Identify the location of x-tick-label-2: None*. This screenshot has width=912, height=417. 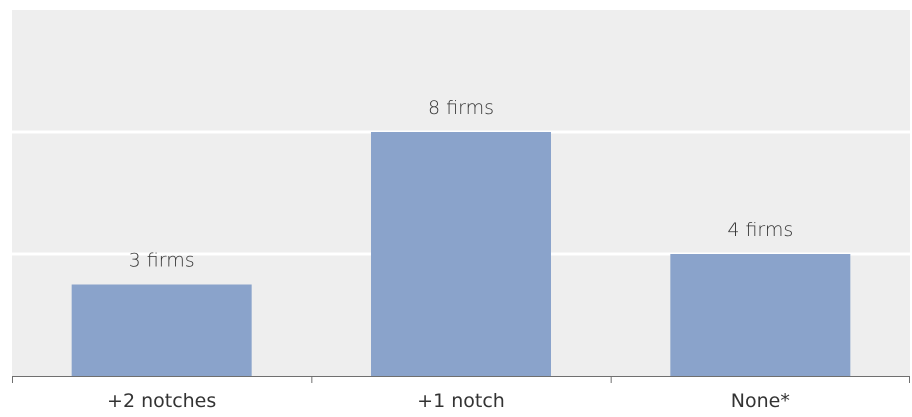
(760, 401).